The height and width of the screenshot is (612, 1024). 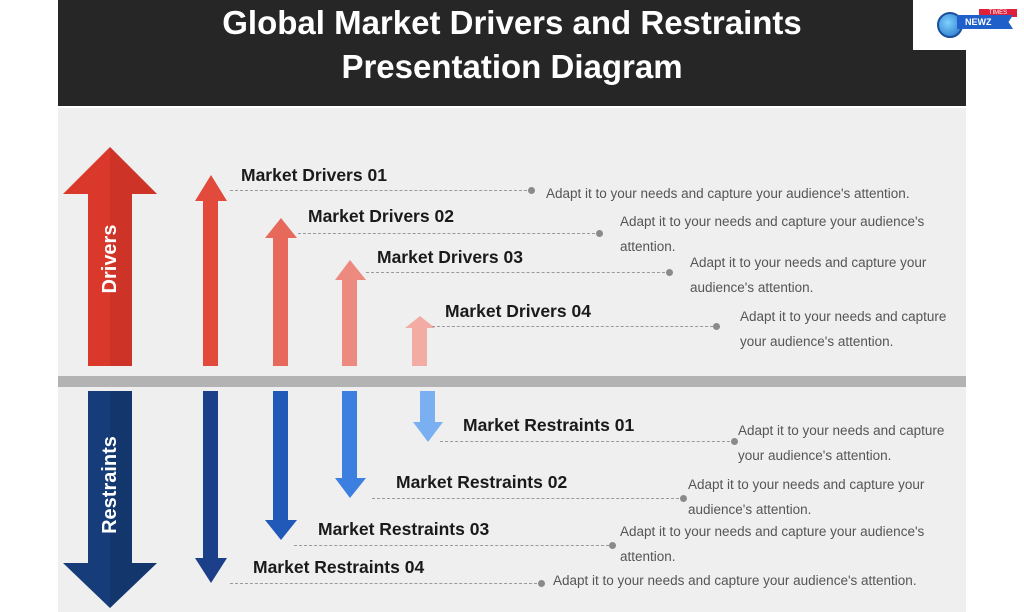 What do you see at coordinates (450, 257) in the screenshot?
I see `driver-title-3: Market Drivers 03` at bounding box center [450, 257].